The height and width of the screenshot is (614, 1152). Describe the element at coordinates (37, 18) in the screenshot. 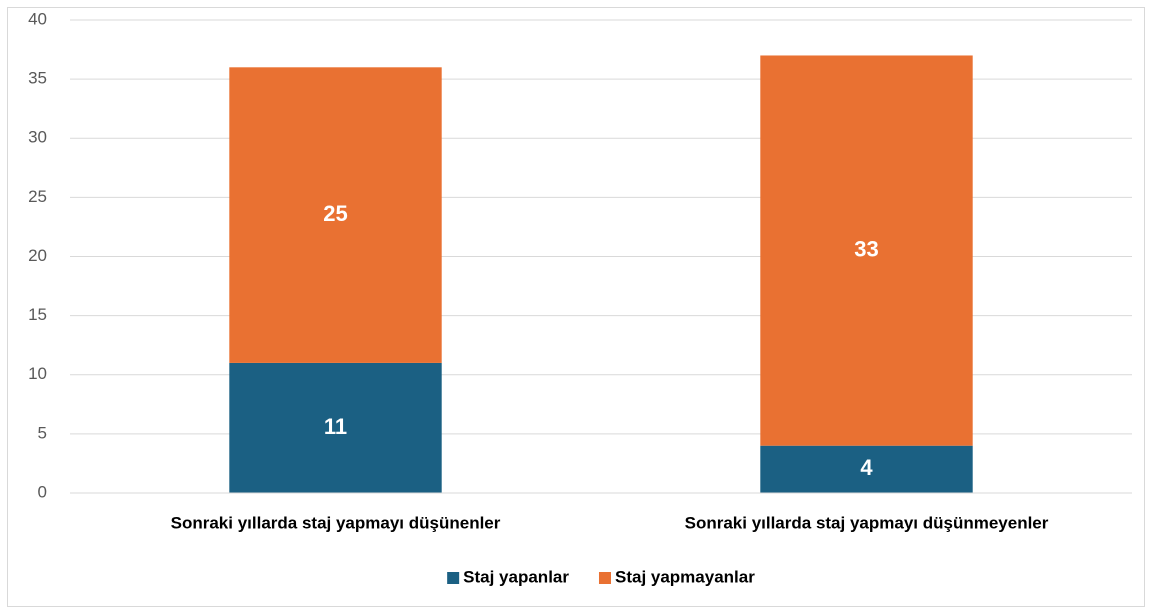

I see `y-tick-label: 40` at that location.